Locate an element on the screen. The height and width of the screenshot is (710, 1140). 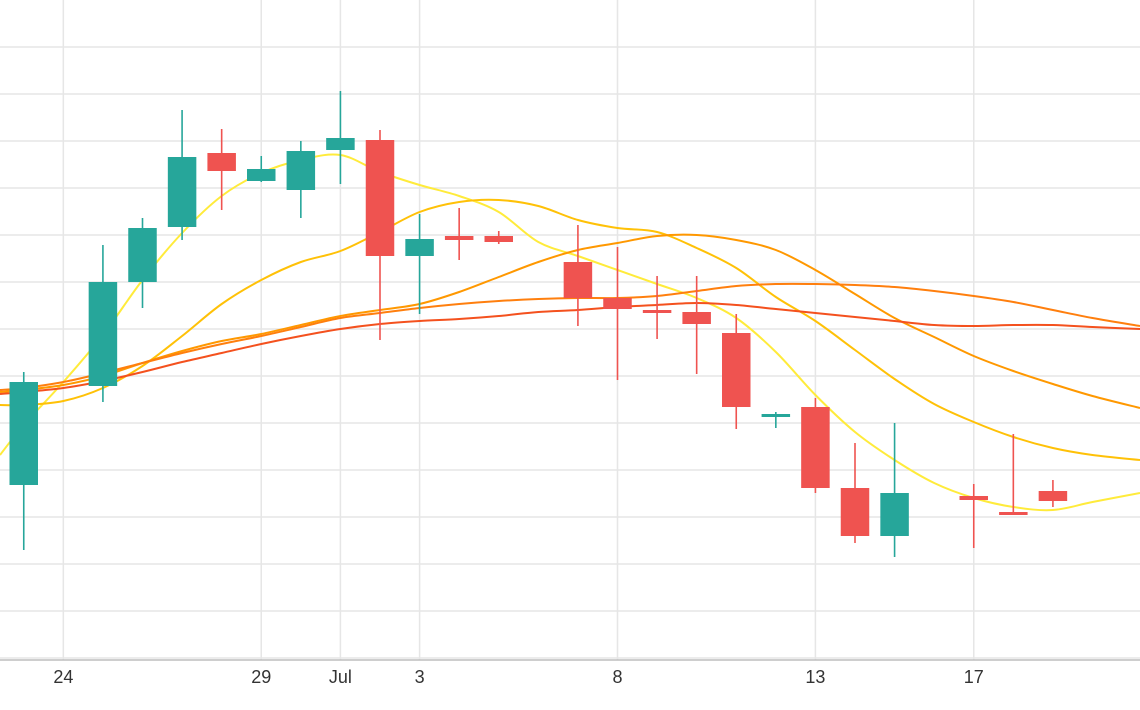
x-tick-label: 8 is located at coordinates (617, 677).